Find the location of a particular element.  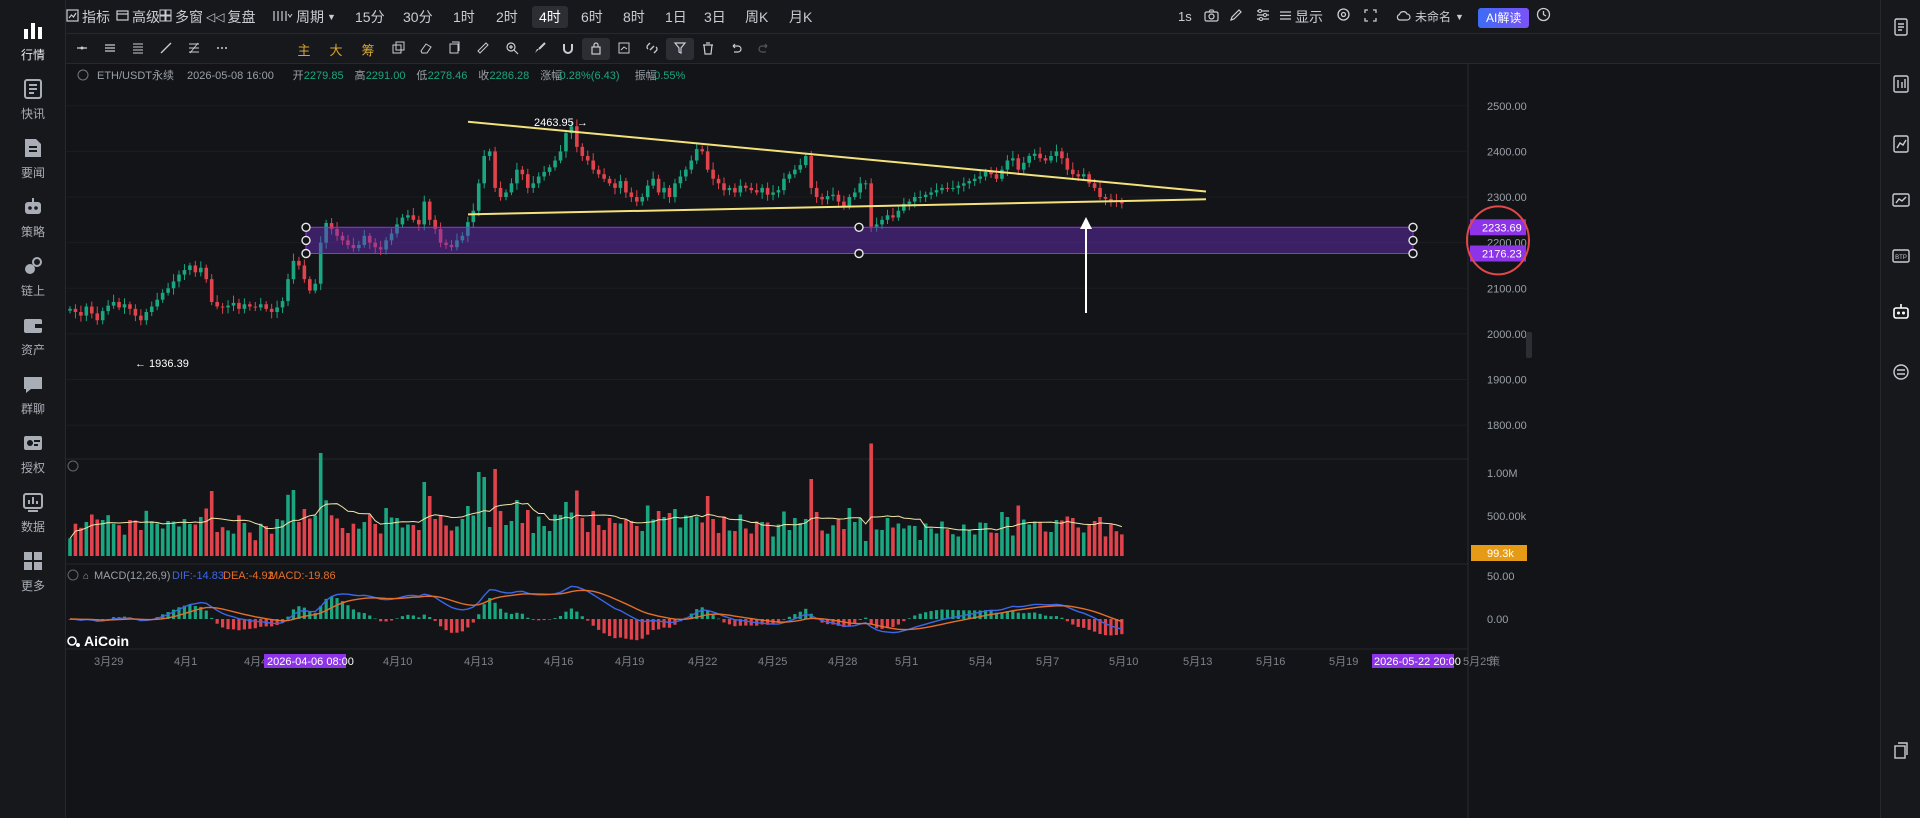

period-tab-6: 6时 is located at coordinates (592, 17).